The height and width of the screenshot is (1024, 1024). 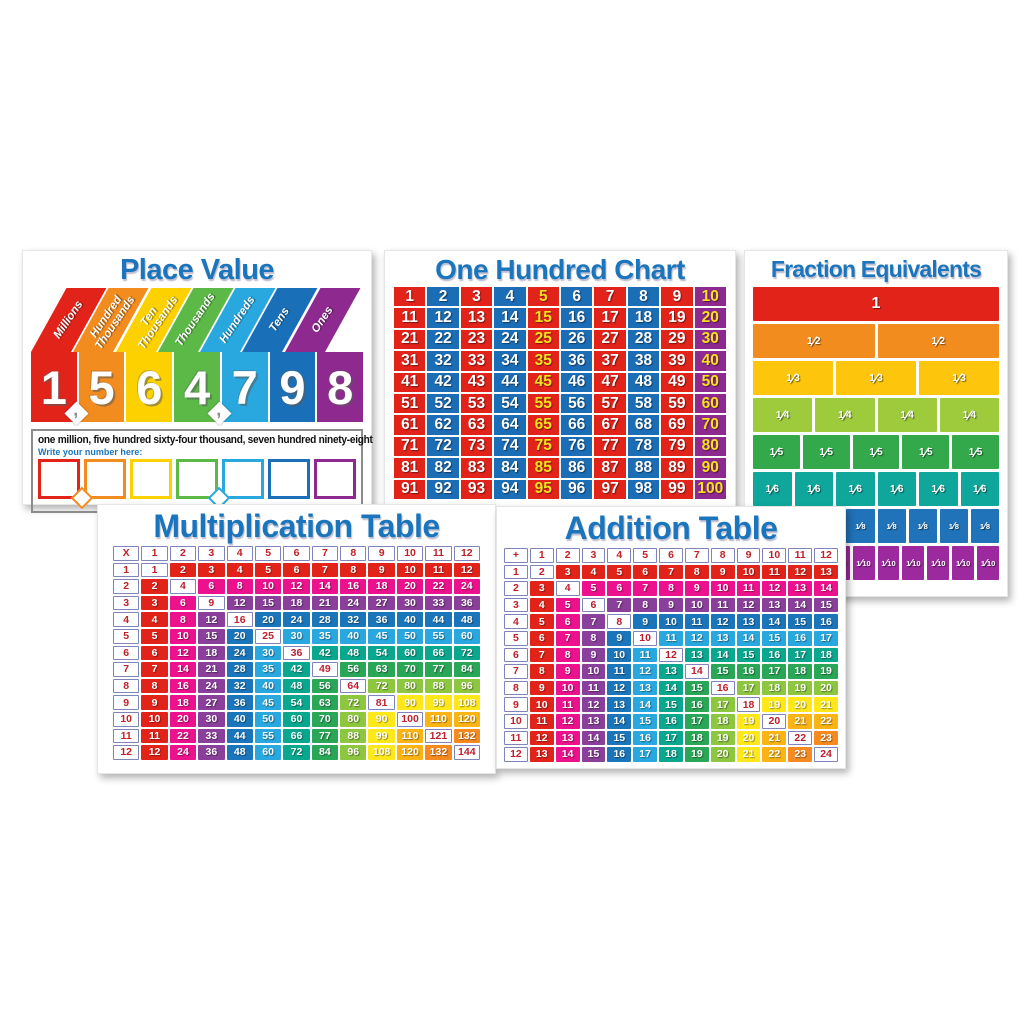 What do you see at coordinates (325, 636) in the screenshot?
I see `value-cell: 35` at bounding box center [325, 636].